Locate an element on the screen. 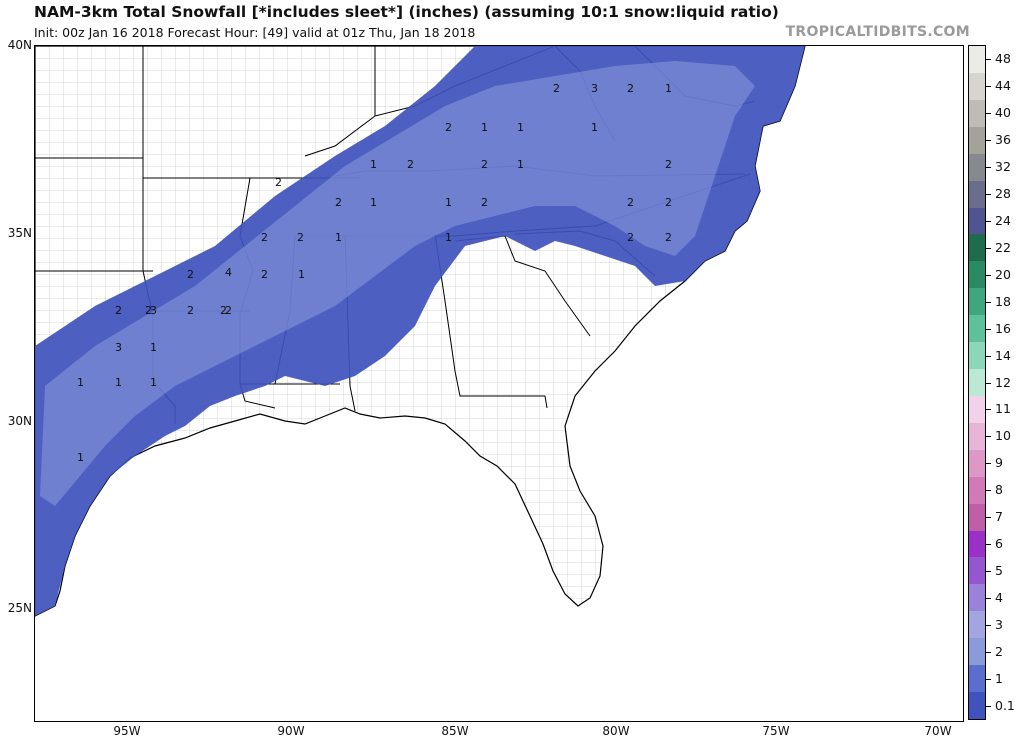 Image resolution: width=1024 pixels, height=742 pixels. colorbar-label: 20 is located at coordinates (1003, 274).